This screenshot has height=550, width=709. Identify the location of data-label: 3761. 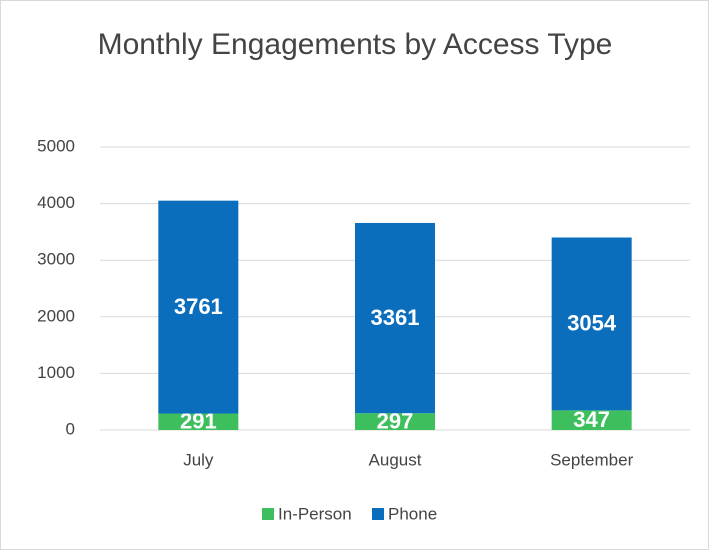
(198, 306).